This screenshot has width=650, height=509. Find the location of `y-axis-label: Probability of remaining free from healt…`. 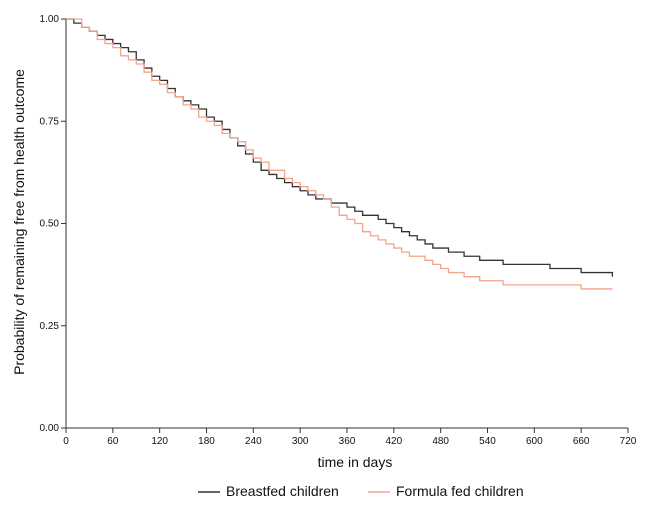

y-axis-label: Probability of remaining free from healt… is located at coordinates (19, 222).